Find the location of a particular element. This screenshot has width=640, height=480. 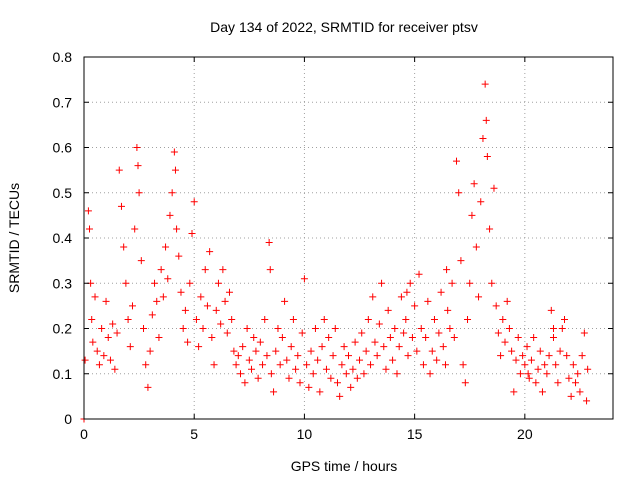

y-axis-label: SRMTID / TECUs is located at coordinates (14, 238).